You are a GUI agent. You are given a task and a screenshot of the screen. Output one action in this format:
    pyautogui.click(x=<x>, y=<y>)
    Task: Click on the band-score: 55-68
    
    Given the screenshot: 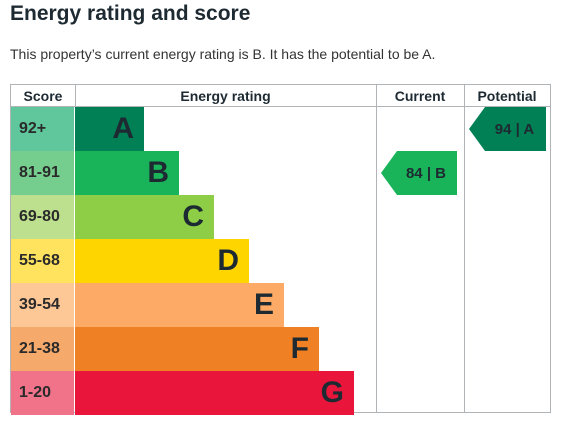 What is the action you would take?
    pyautogui.click(x=42, y=261)
    